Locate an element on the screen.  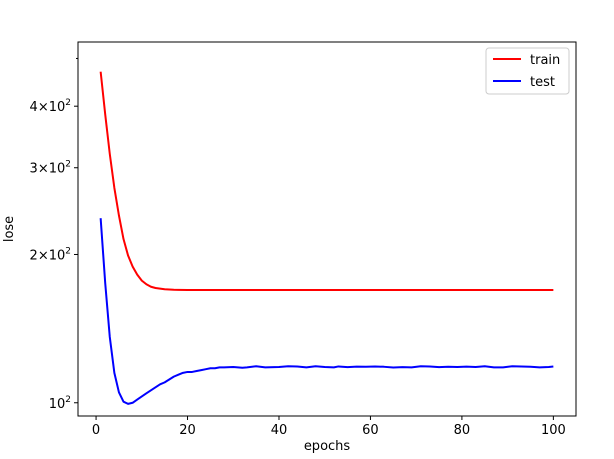
x-tick-label: 60 is located at coordinates (370, 430).